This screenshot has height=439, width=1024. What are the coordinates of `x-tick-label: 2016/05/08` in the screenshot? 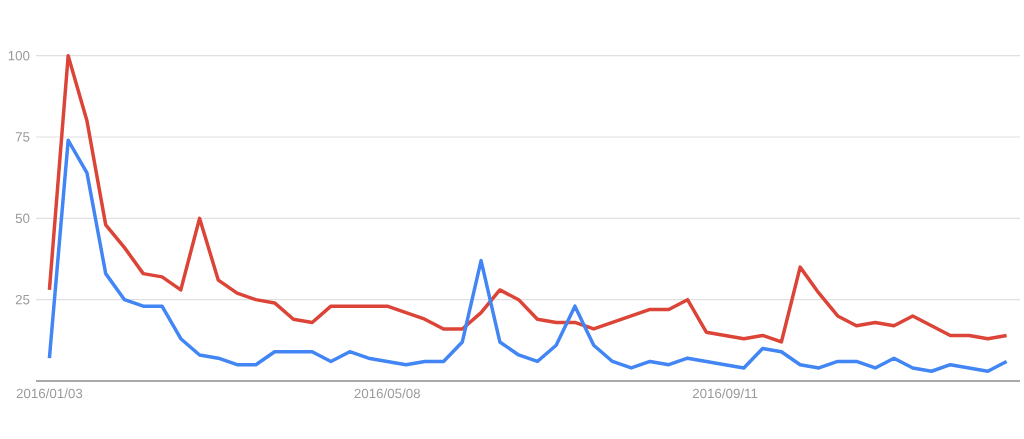 It's located at (387, 393).